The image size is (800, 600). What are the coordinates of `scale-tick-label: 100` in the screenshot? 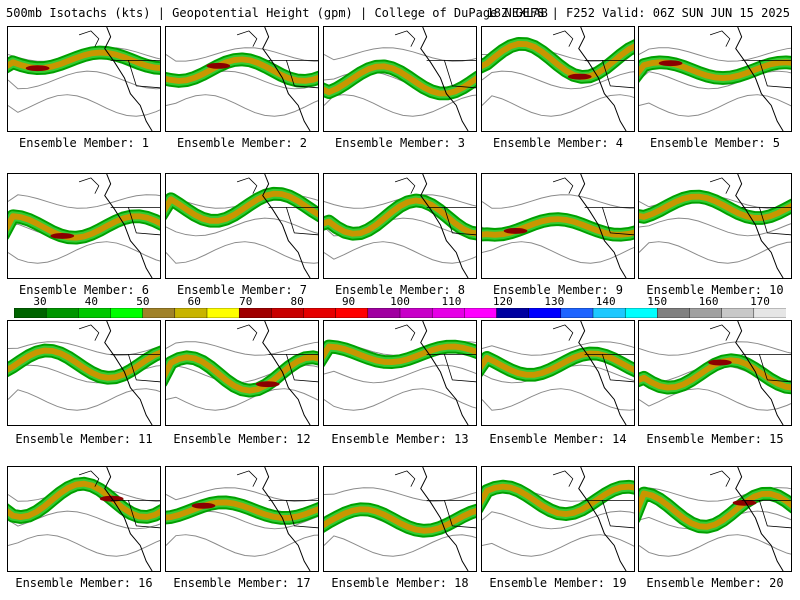 It's located at (400, 301).